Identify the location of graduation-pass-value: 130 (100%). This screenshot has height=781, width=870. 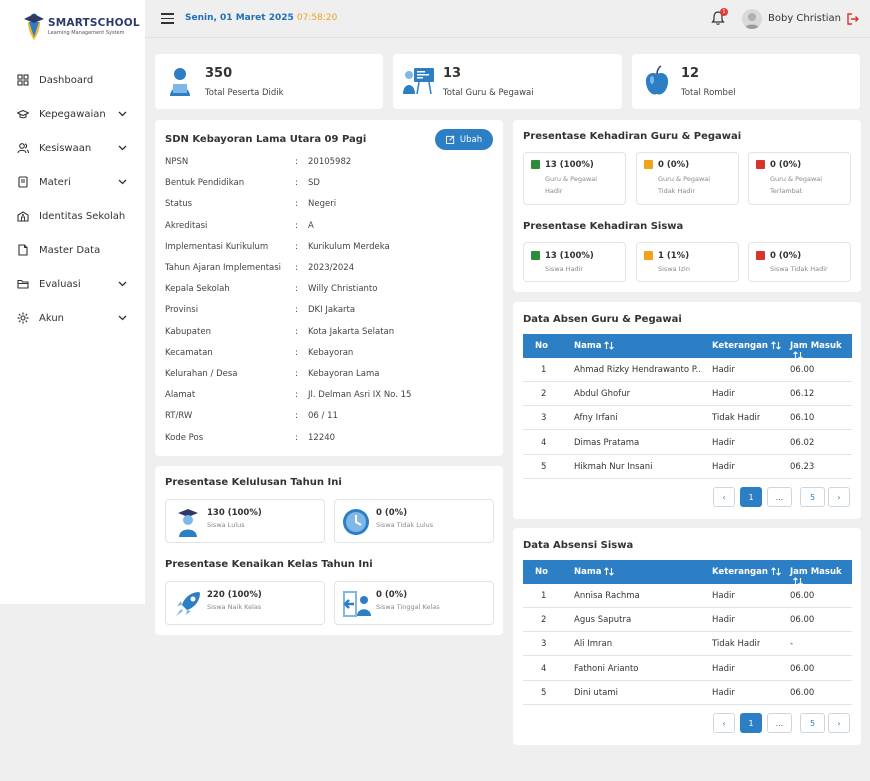
(234, 513).